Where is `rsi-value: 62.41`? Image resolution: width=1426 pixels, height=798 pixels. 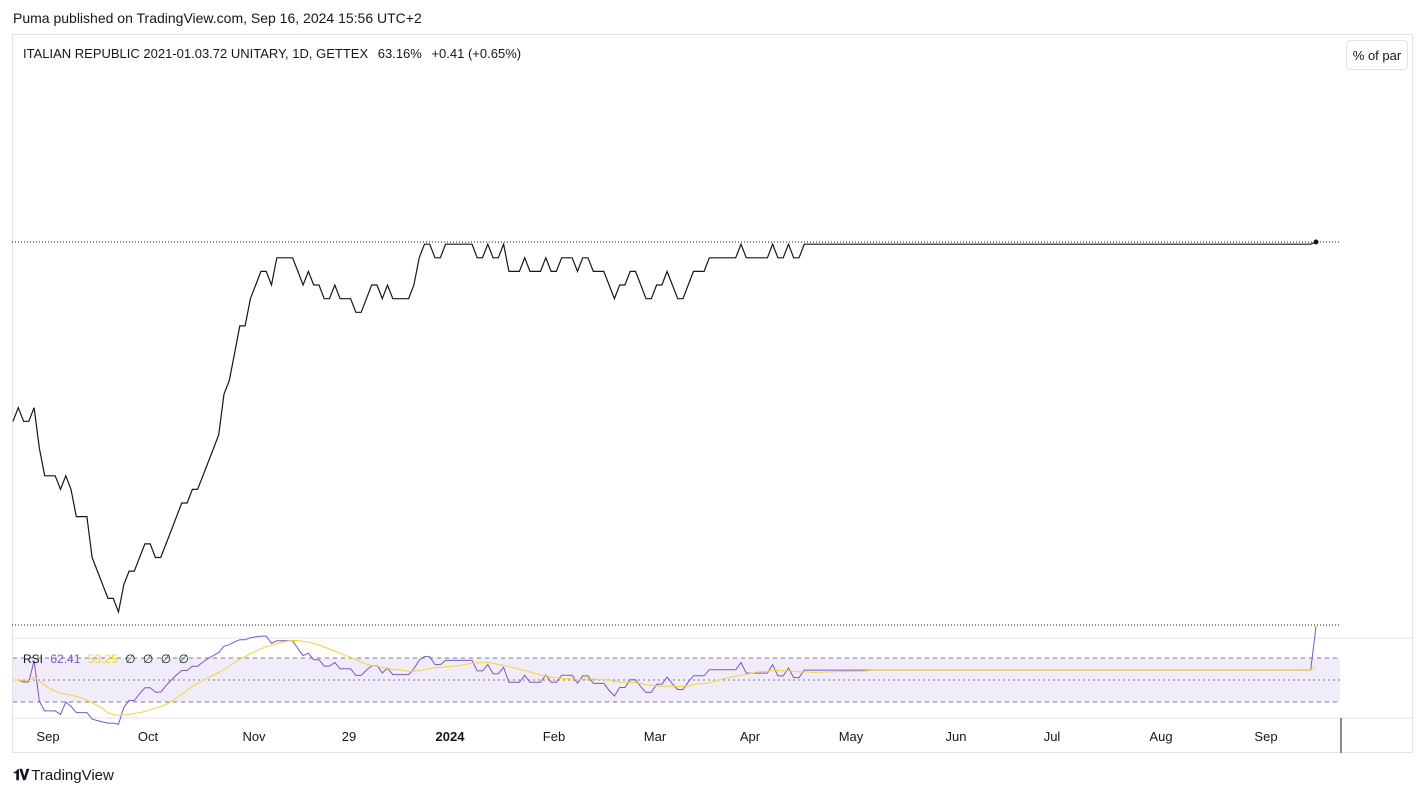 rsi-value: 62.41 is located at coordinates (65, 659).